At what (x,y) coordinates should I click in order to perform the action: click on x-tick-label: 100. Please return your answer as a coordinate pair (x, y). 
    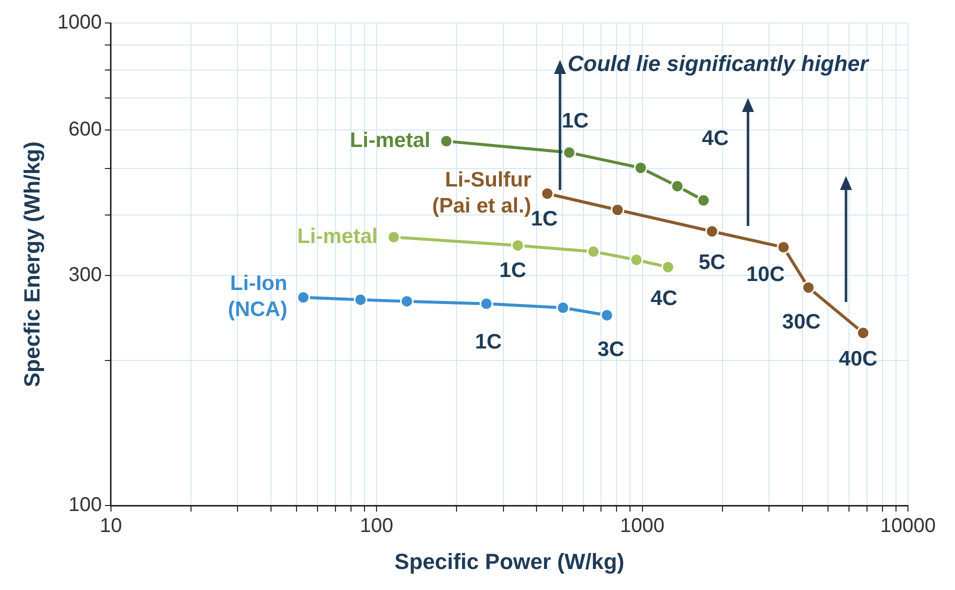
    Looking at the image, I should click on (377, 526).